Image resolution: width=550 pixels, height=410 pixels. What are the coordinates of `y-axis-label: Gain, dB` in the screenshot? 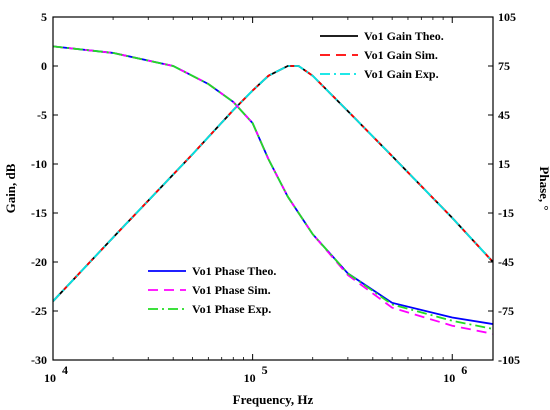 It's located at (10, 188).